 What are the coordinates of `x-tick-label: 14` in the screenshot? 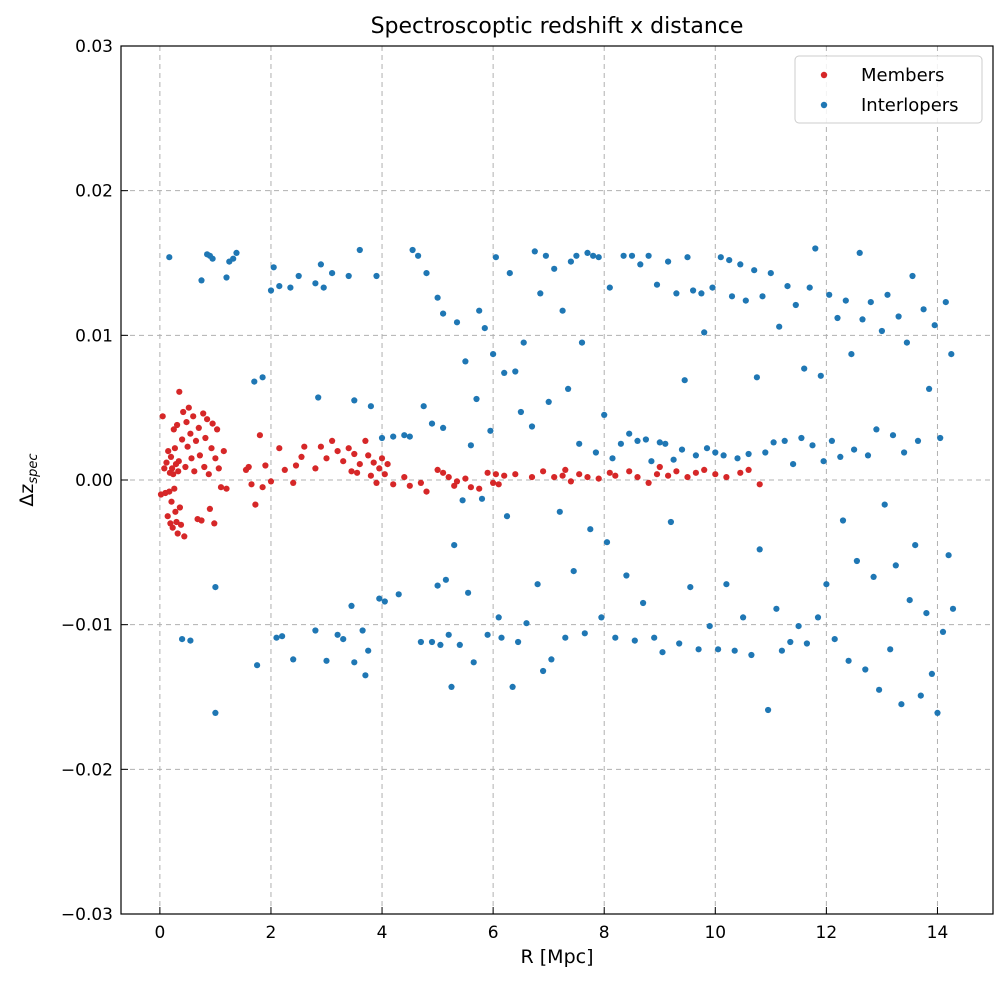 It's located at (938, 933).